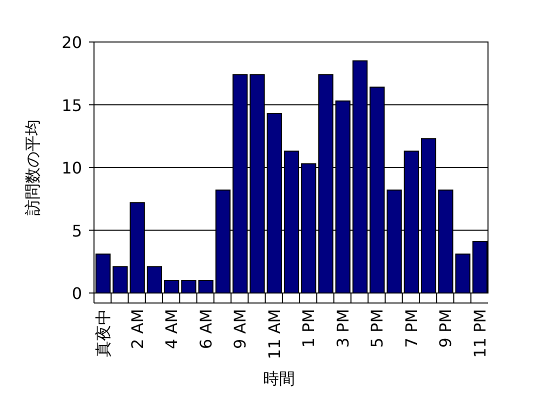  Describe the element at coordinates (77, 230) in the screenshot. I see `y-tick-label: 5` at that location.